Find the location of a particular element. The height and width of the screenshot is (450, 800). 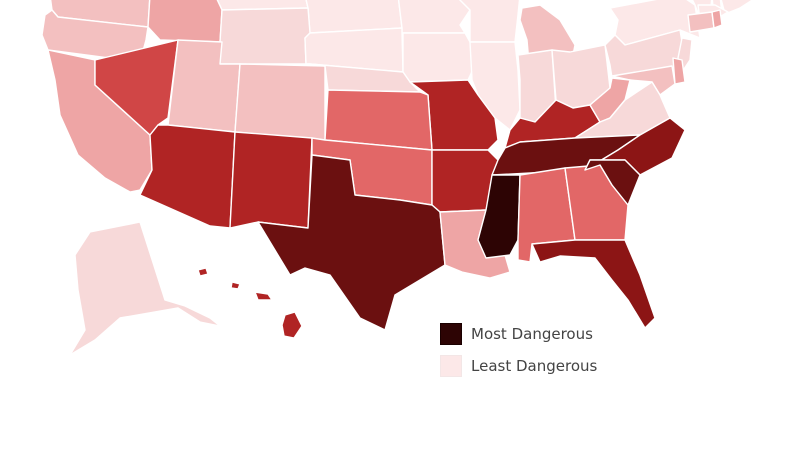

state-HI-group is located at coordinates (250, 303).